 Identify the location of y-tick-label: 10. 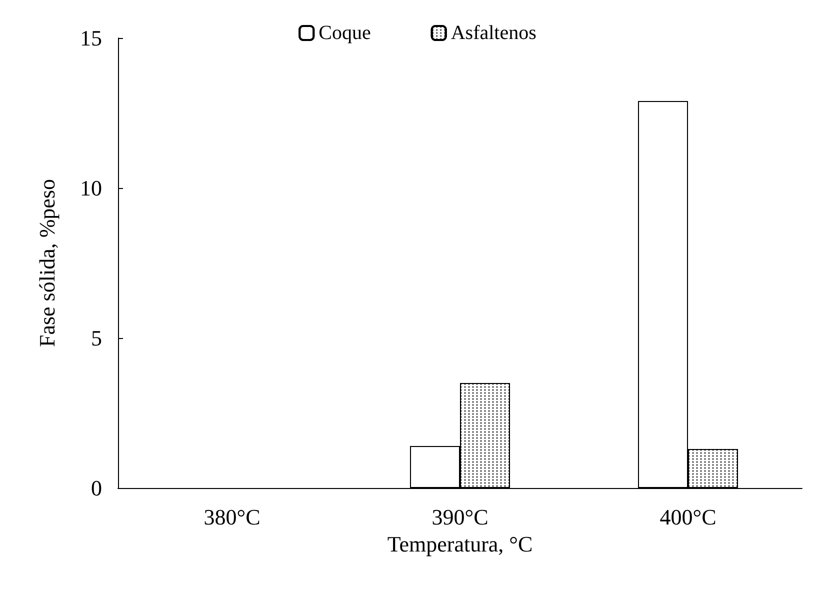
(91, 188).